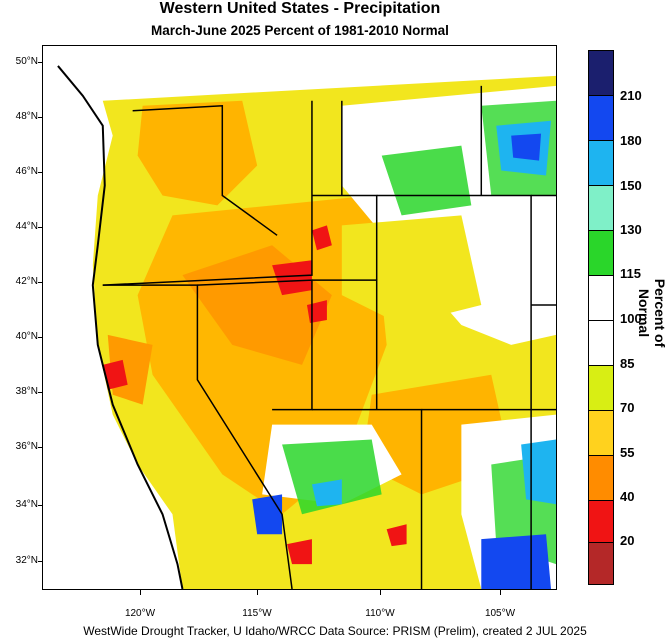 The width and height of the screenshot is (670, 639). What do you see at coordinates (26, 226) in the screenshot?
I see `lat-label-44: 44°N` at bounding box center [26, 226].